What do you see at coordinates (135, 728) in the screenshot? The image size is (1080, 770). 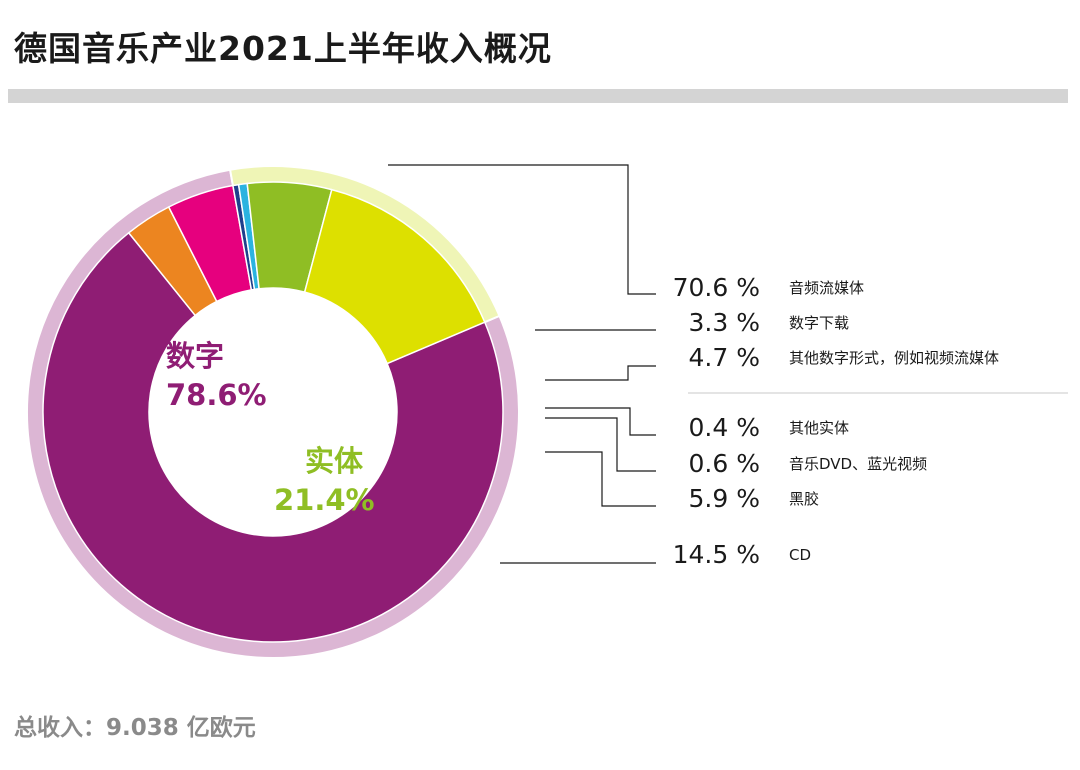 I see `total-revenue-note: 总收入：9.038 亿欧元` at bounding box center [135, 728].